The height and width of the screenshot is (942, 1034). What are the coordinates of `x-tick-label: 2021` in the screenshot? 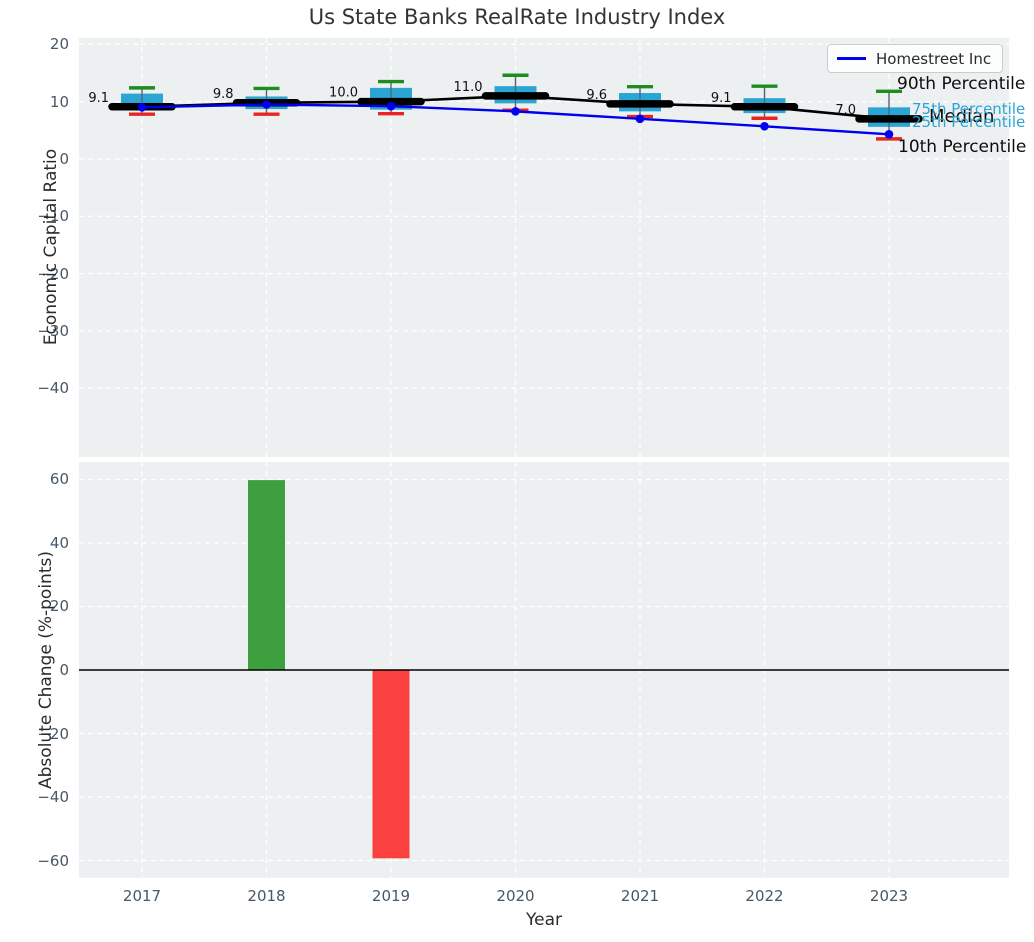 It's located at (640, 896).